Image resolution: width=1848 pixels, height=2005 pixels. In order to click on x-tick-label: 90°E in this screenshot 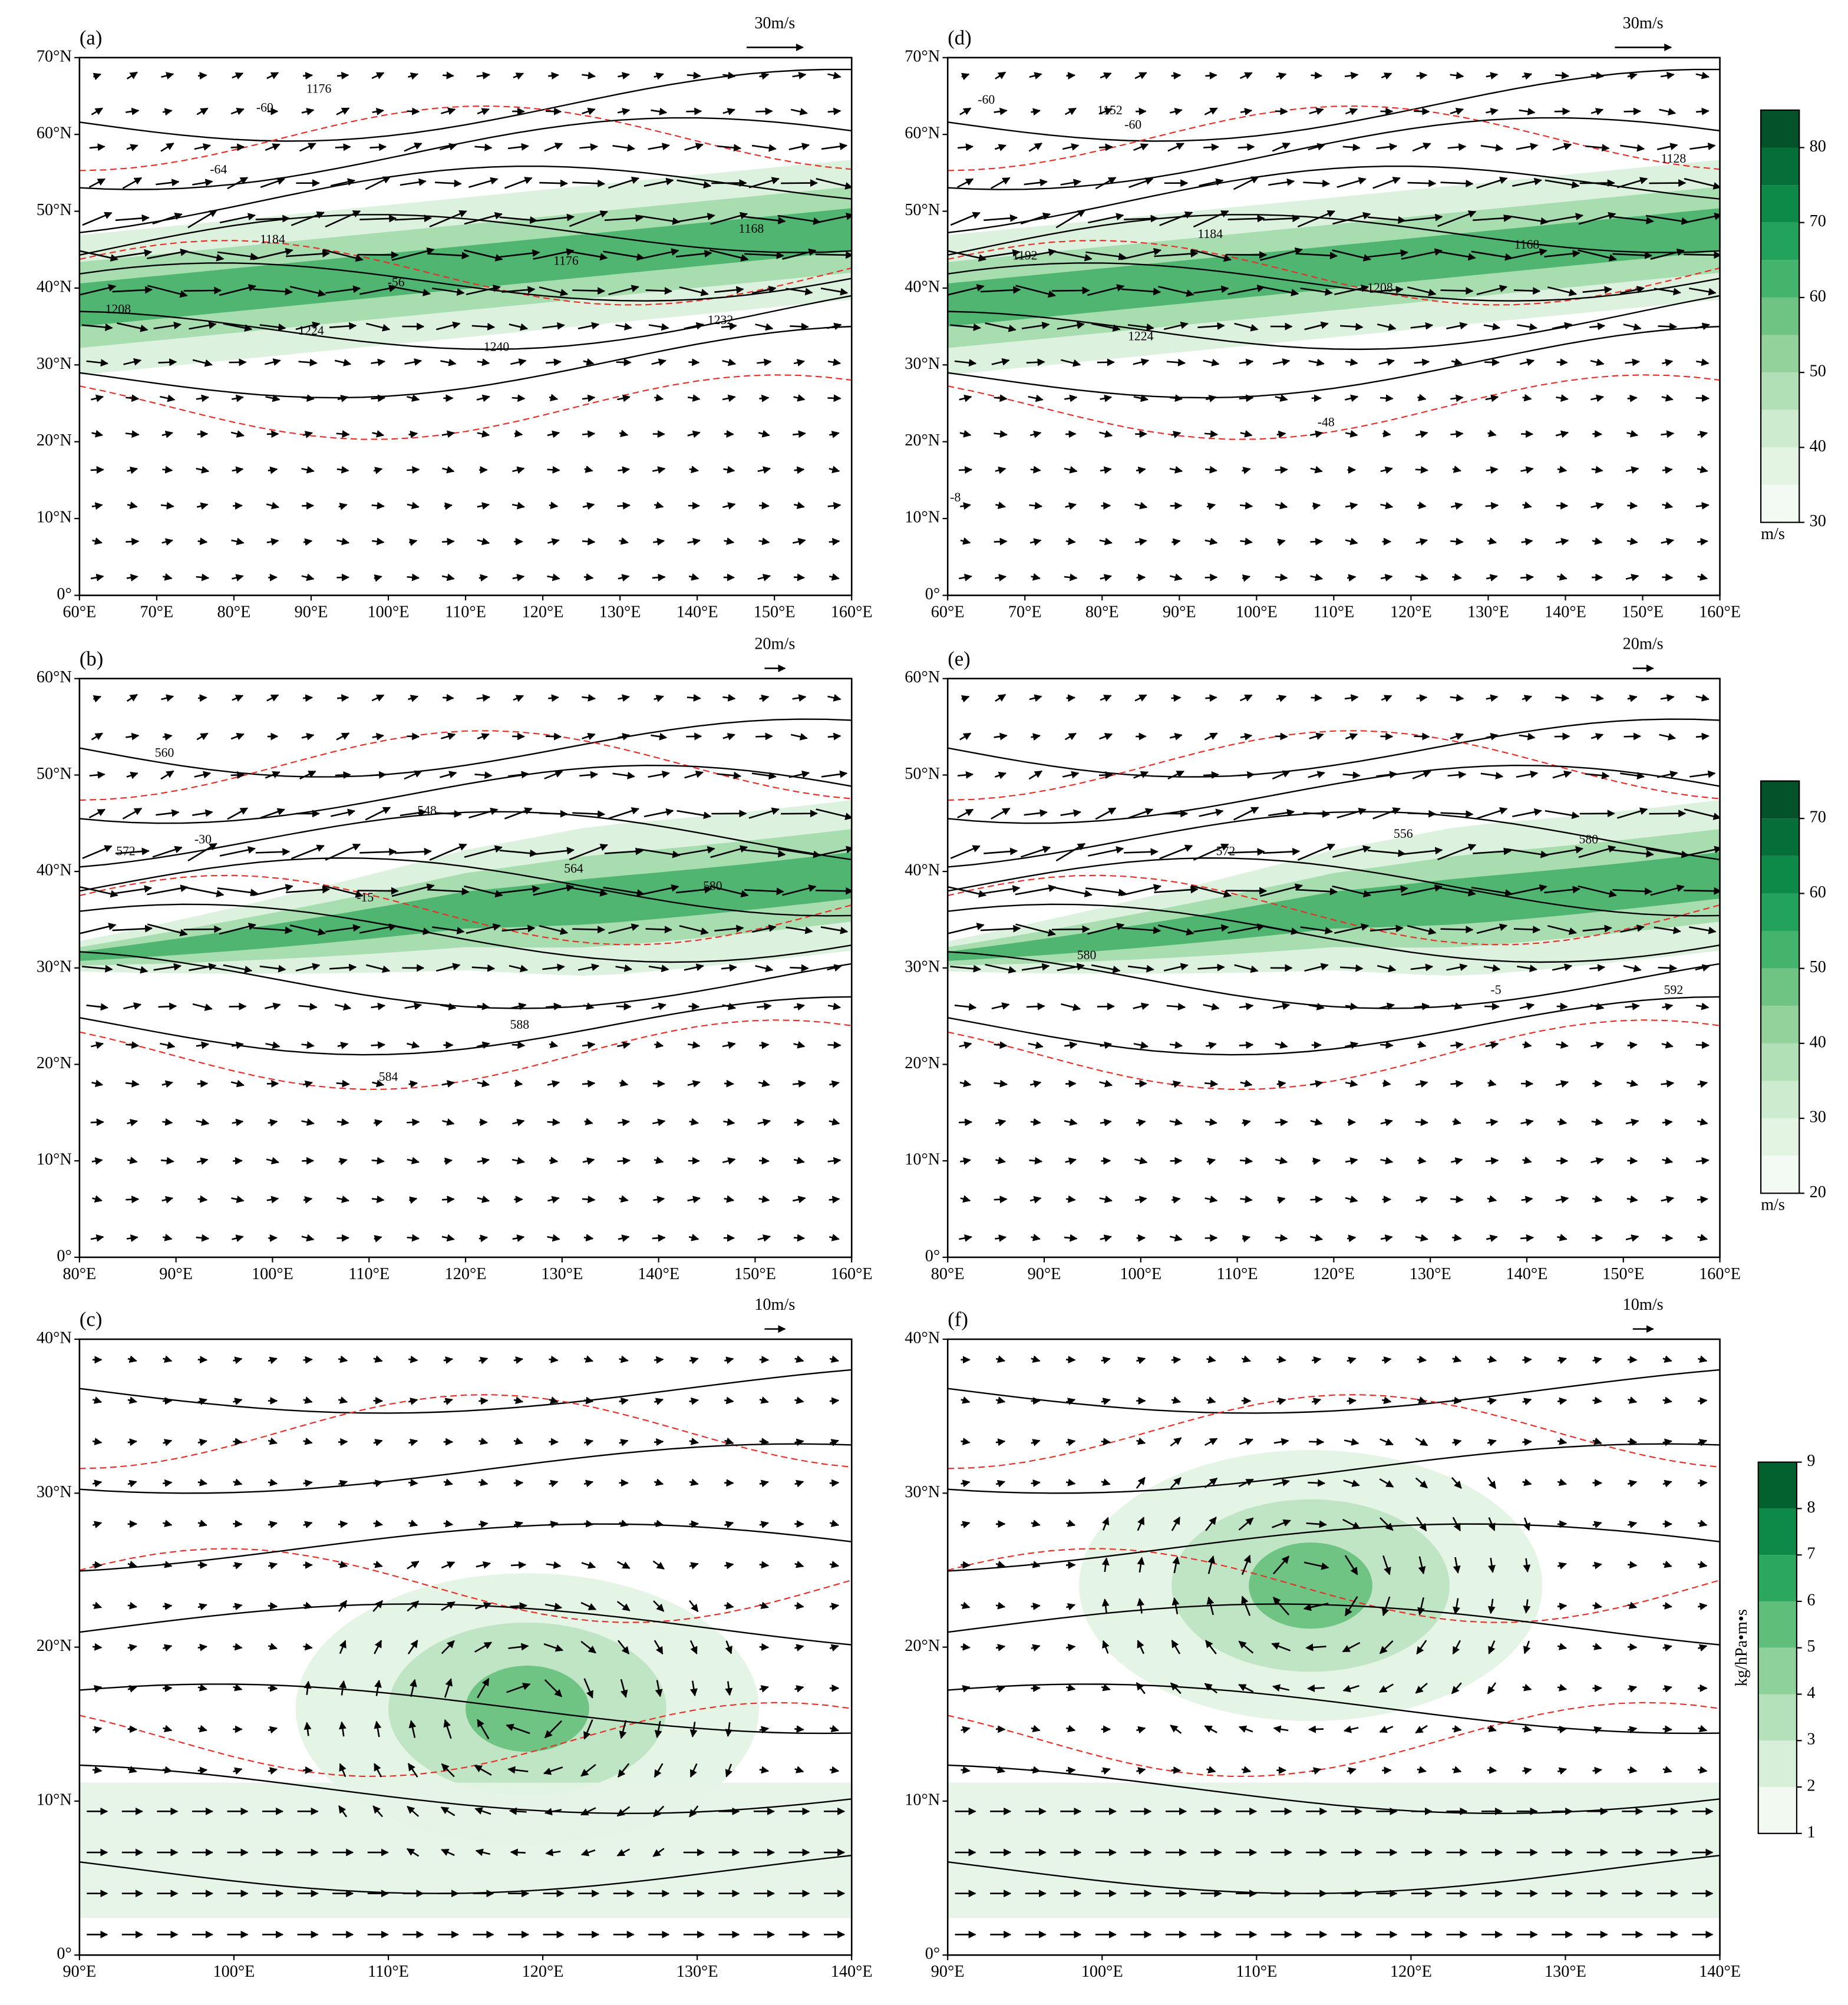, I will do `click(79, 1972)`.